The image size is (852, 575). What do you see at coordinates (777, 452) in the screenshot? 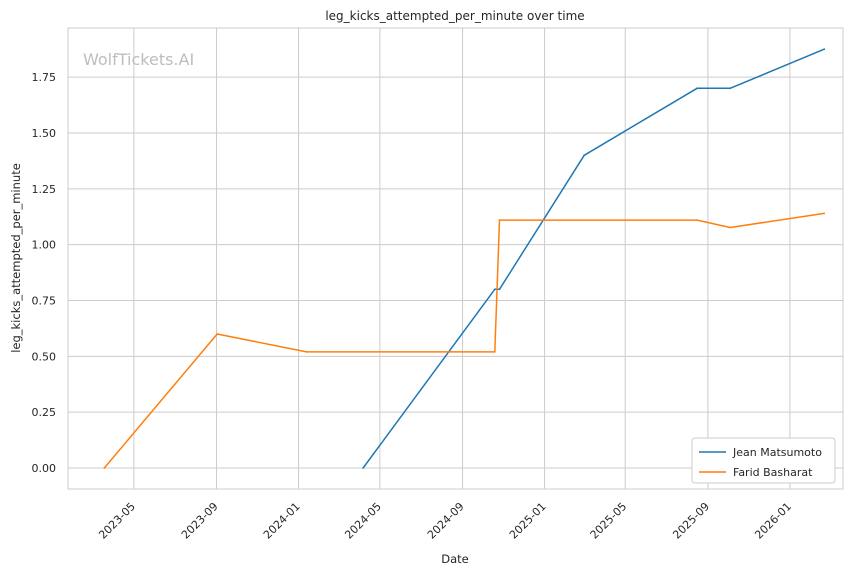
I see `legend-label-jean-matsumoto: Jean Matsumoto` at bounding box center [777, 452].